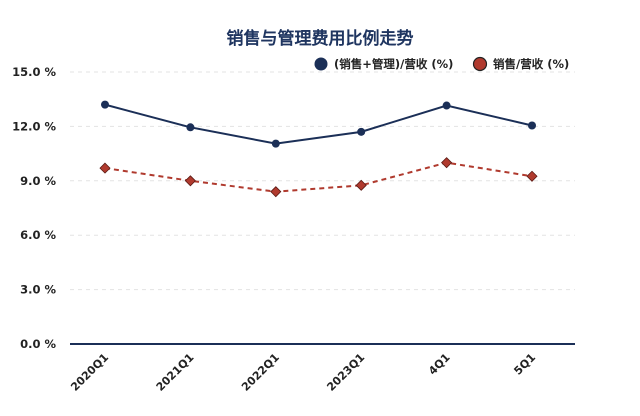 The width and height of the screenshot is (640, 416). Describe the element at coordinates (175, 372) in the screenshot. I see `x-tick-label: 2021Q1` at that location.